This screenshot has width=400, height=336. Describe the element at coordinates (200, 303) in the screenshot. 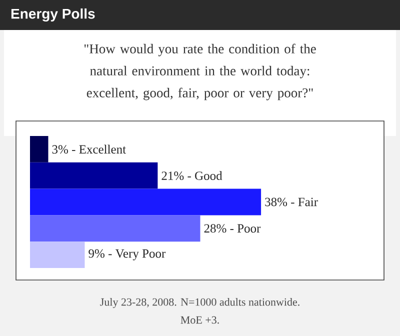

I see `text: July 23-28, 2008. N=1000 adults nationwide.` at that location.